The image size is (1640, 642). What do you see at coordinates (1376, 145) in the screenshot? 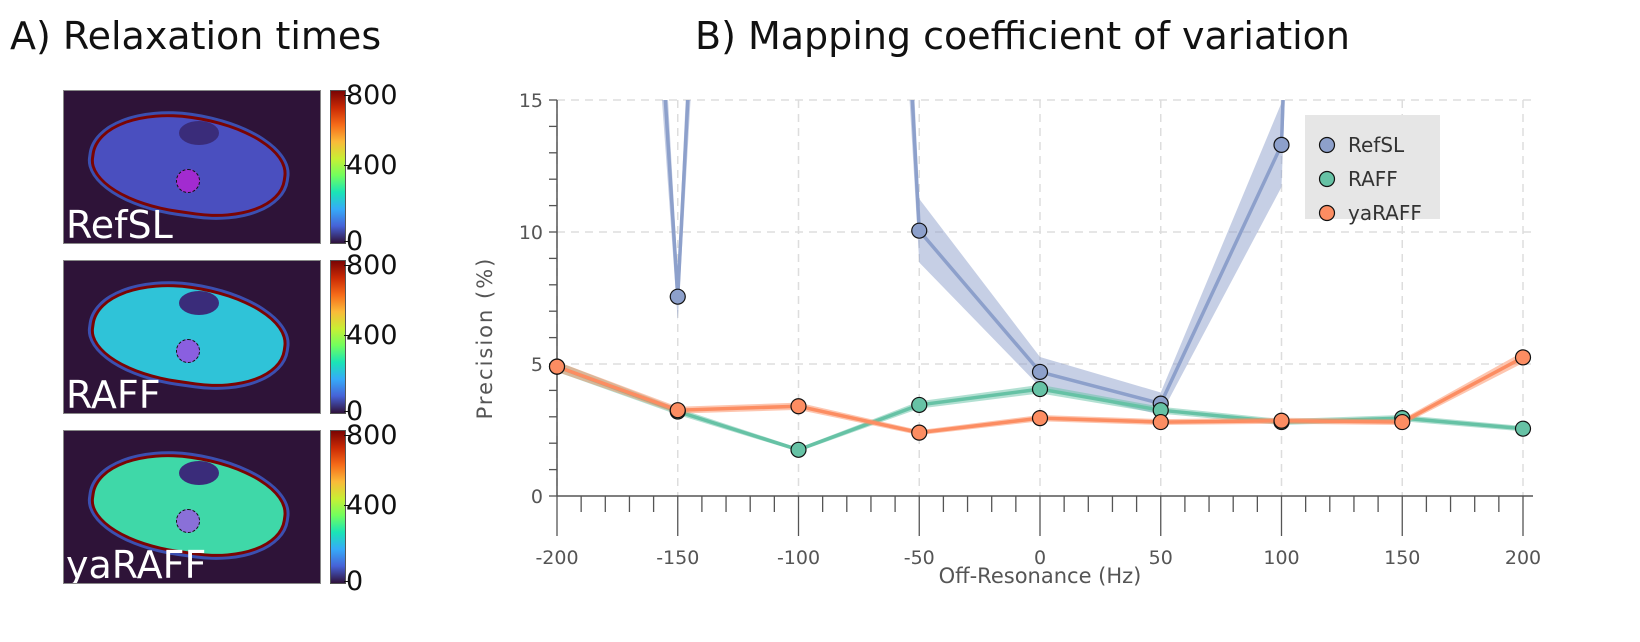
I see `legend-label: RefSL` at bounding box center [1376, 145].